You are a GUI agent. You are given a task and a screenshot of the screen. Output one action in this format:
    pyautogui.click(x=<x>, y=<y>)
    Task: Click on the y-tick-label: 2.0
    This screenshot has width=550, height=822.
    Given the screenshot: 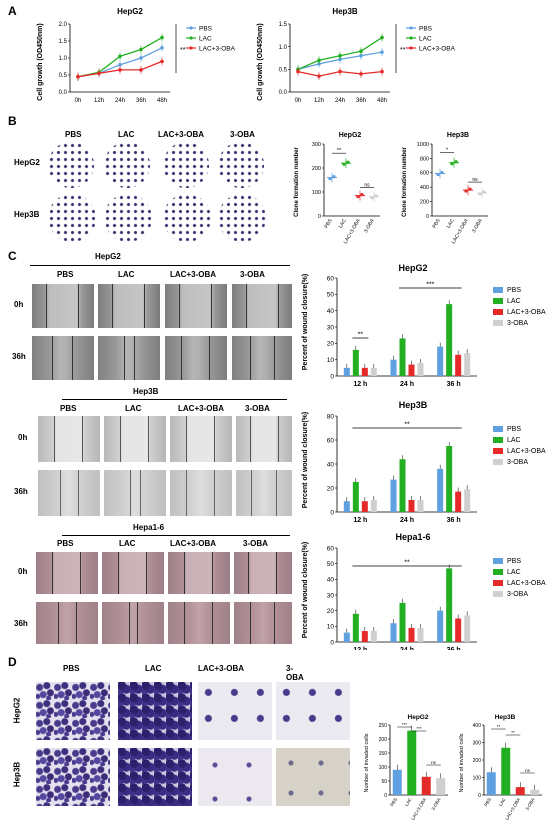 What is the action you would take?
    pyautogui.click(x=63, y=25)
    